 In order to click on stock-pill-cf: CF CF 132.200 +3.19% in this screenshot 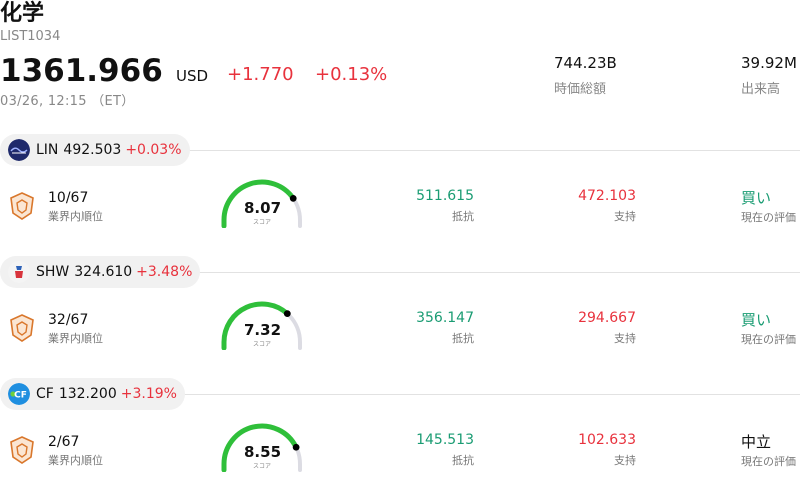, I will do `click(92, 394)`.